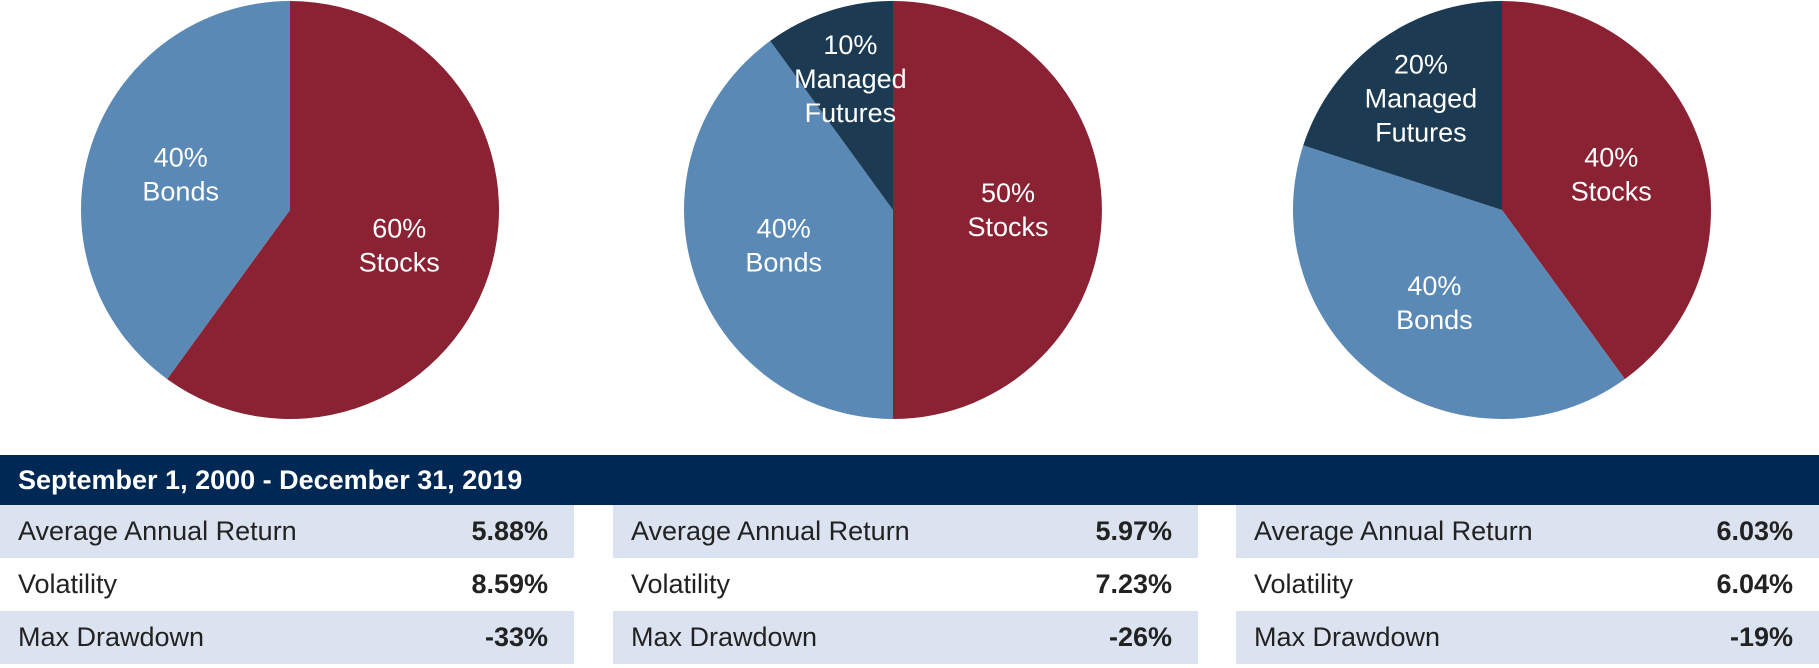 Image resolution: width=1819 pixels, height=668 pixels. I want to click on pie-chart-3: 40% Stocks 40% Bonds 20% Managed Futures, so click(1502, 210).